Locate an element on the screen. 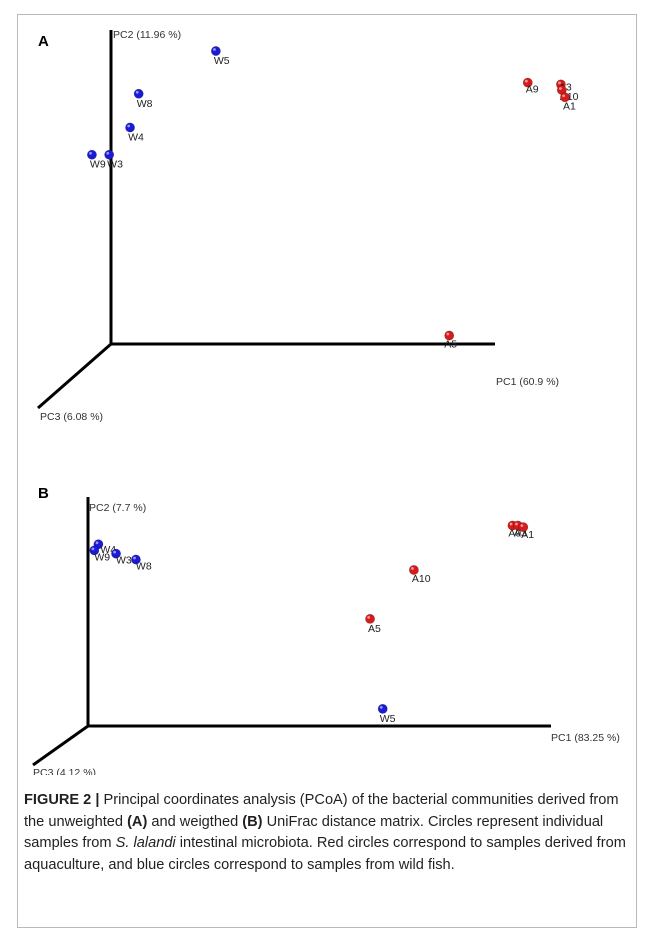 Image resolution: width=655 pixels, height=945 pixels. z-axis-label: PC3 (6.08 %) is located at coordinates (71, 417).